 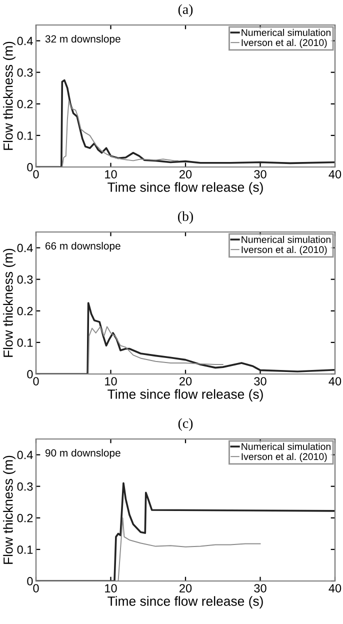 What do you see at coordinates (82, 453) in the screenshot?
I see `annotation: 90 m downslope` at bounding box center [82, 453].